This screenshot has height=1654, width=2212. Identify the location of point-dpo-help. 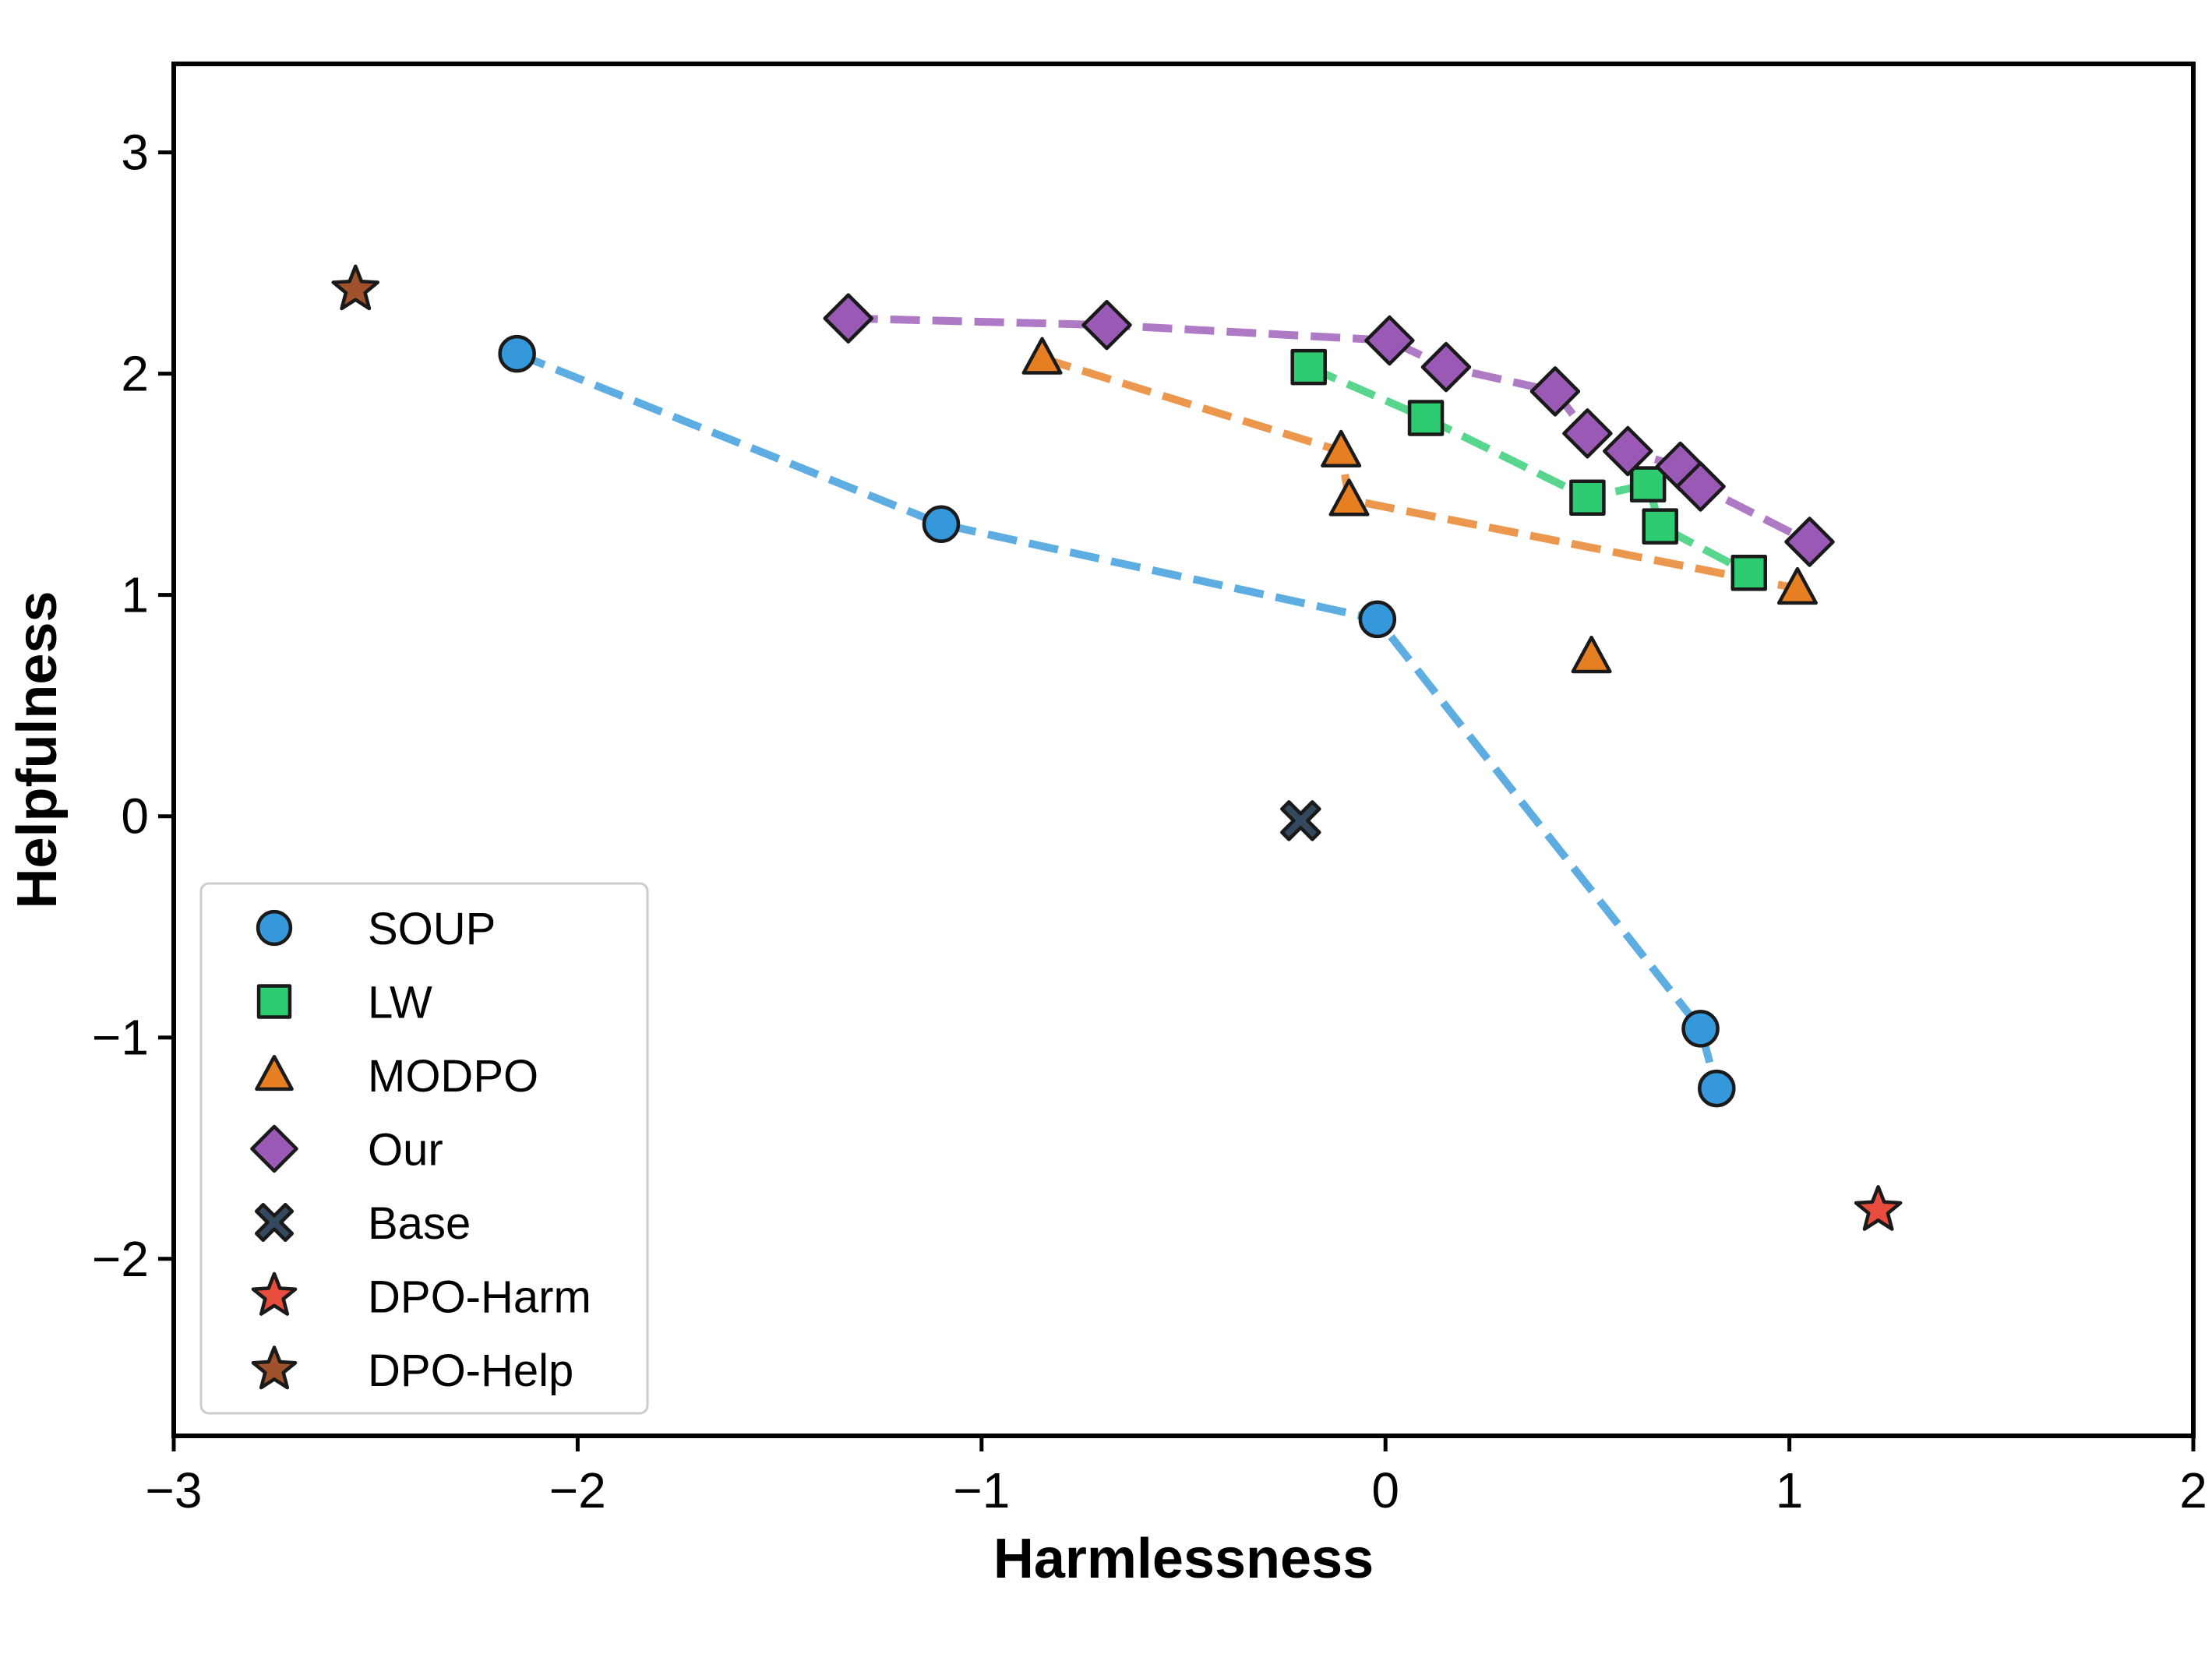
(355, 287).